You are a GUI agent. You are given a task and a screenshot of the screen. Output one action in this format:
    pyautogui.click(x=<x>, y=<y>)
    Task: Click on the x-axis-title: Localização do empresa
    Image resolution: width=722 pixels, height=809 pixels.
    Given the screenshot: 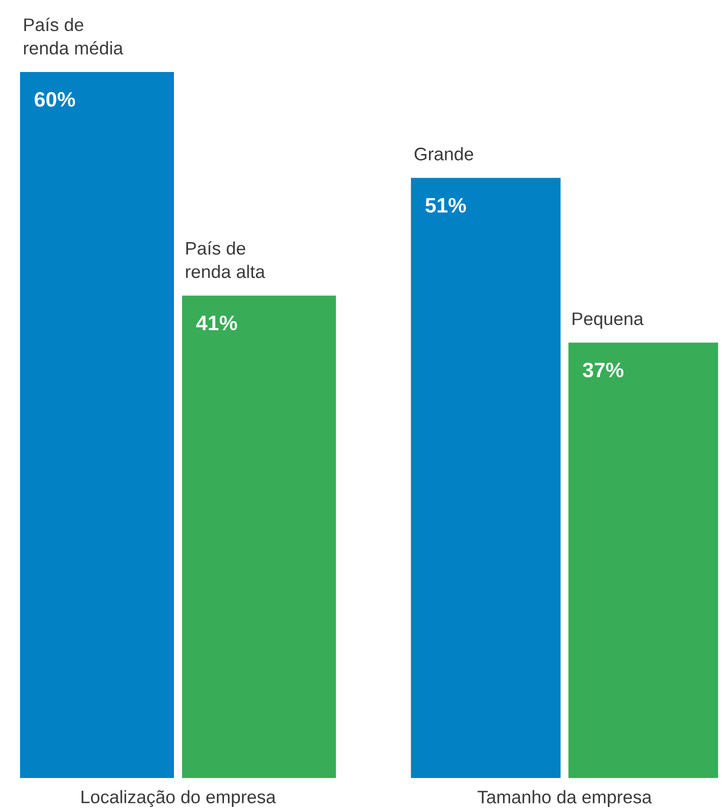 What is the action you would take?
    pyautogui.click(x=179, y=798)
    